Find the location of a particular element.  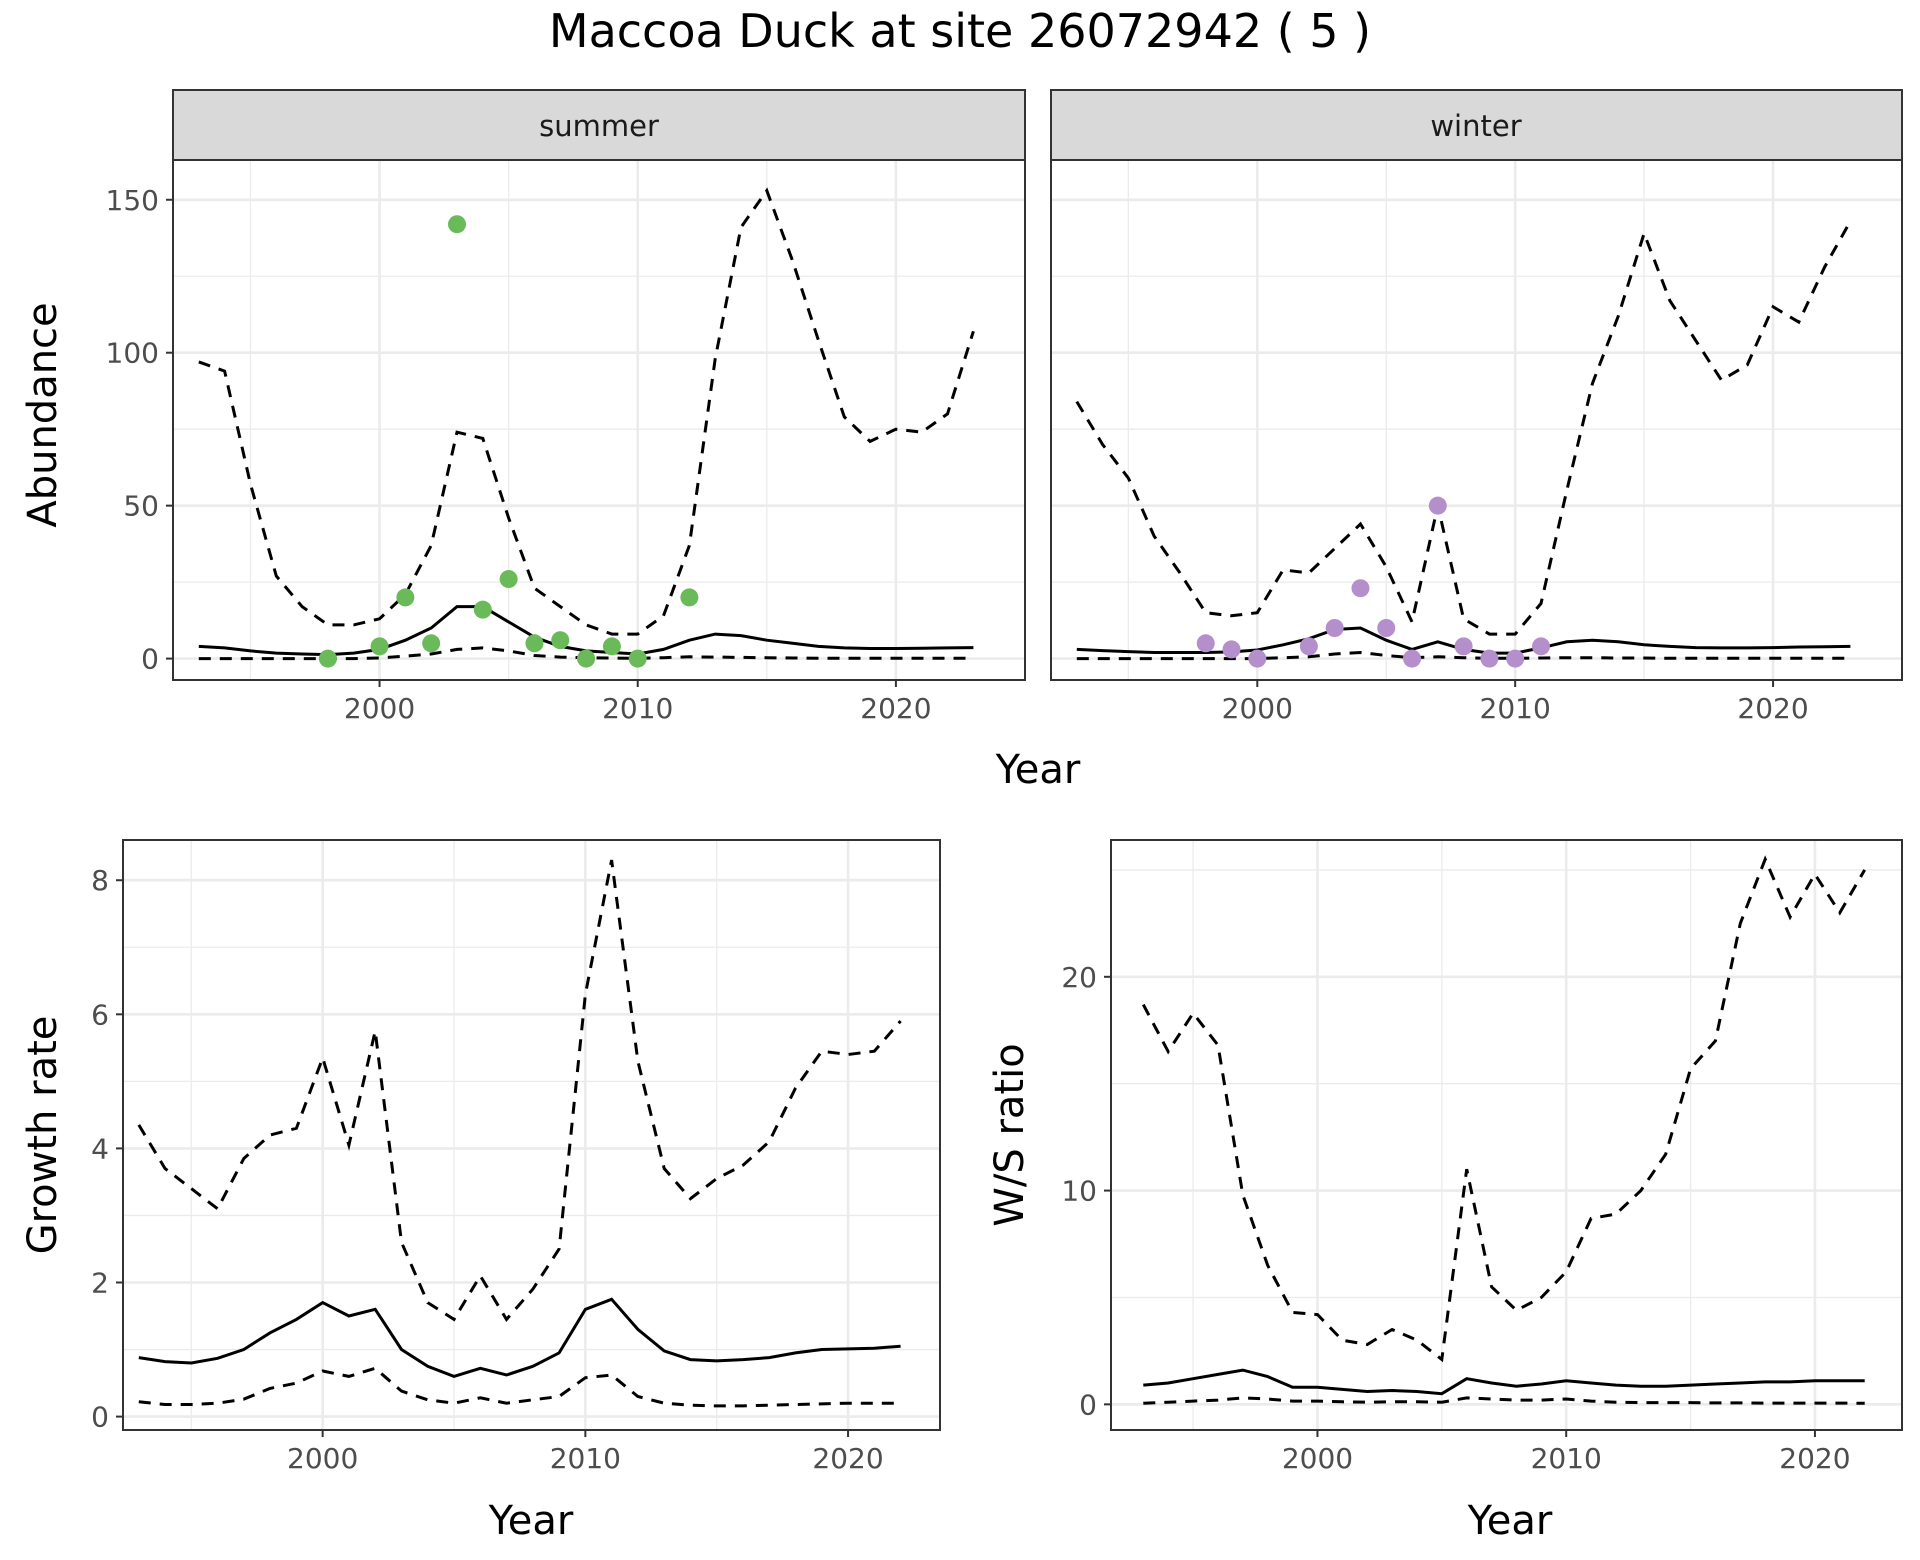

strip-winter-bg is located at coordinates (1476, 125).